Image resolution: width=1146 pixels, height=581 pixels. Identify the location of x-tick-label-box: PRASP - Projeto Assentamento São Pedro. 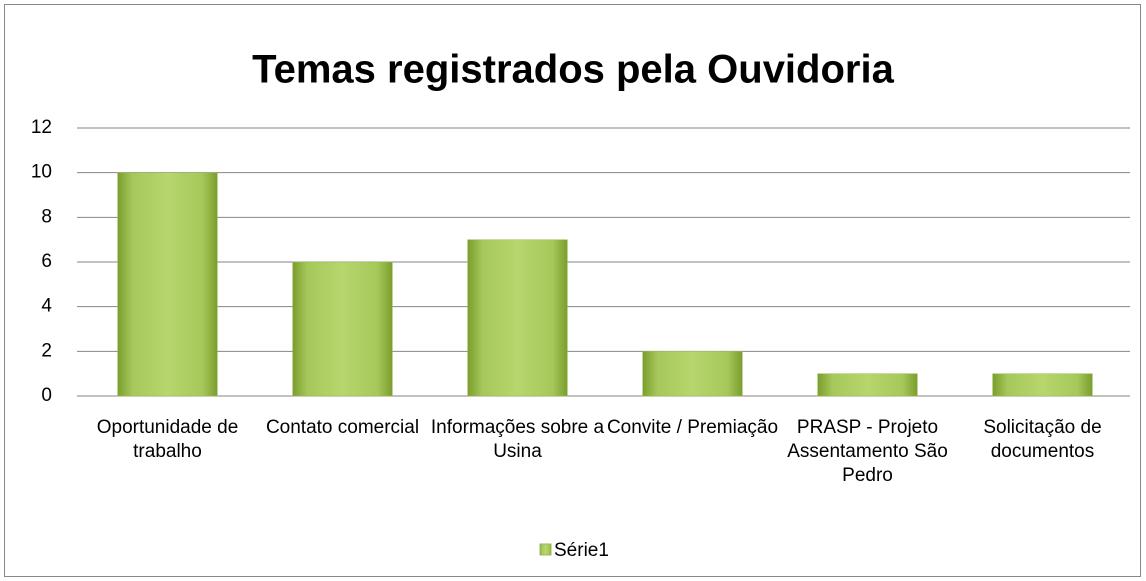
(867, 451).